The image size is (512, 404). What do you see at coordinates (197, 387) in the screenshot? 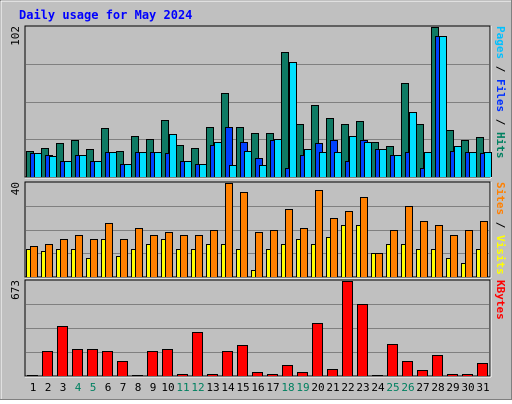
I see `x-tick-label: 12` at bounding box center [197, 387].